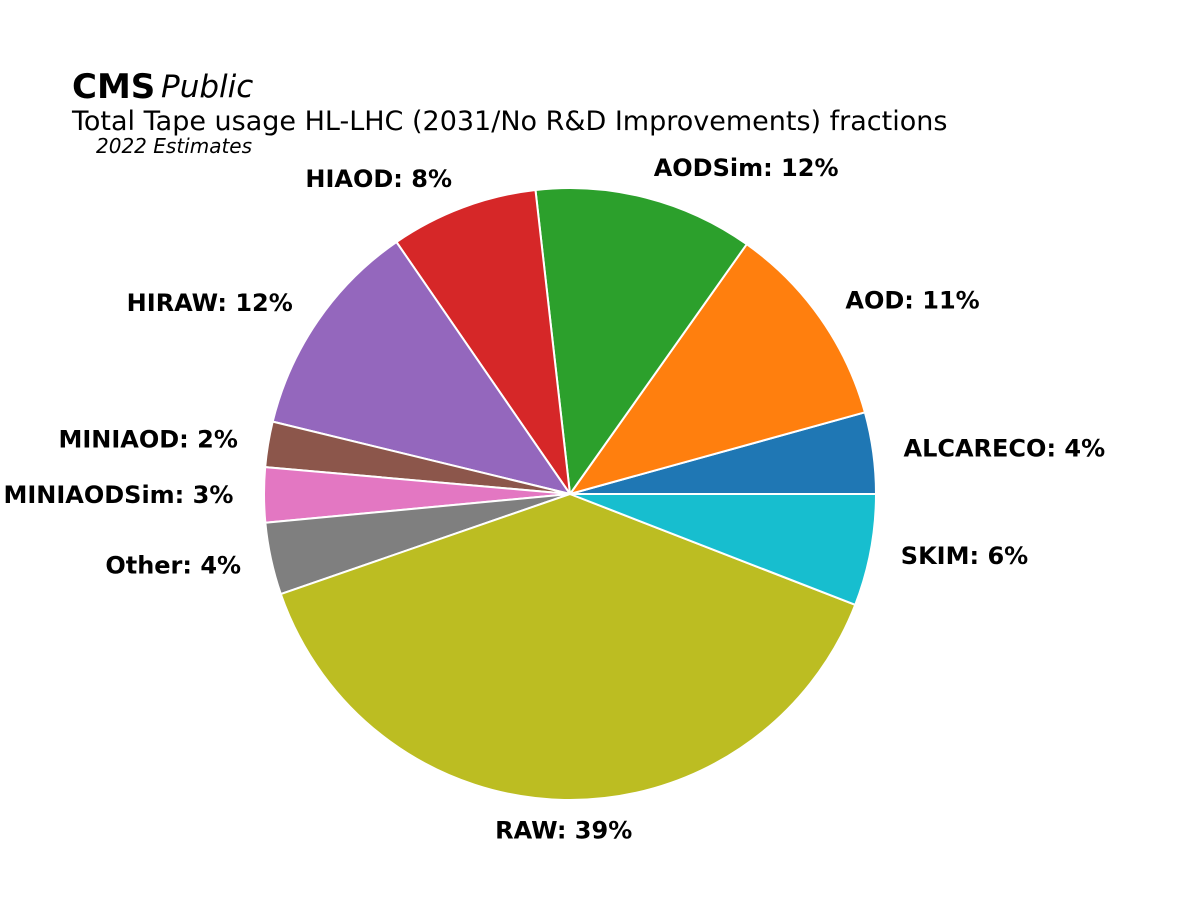 This screenshot has height=900, width=1200. I want to click on slice-label-hiaod: HIAOD: 8%, so click(378, 179).